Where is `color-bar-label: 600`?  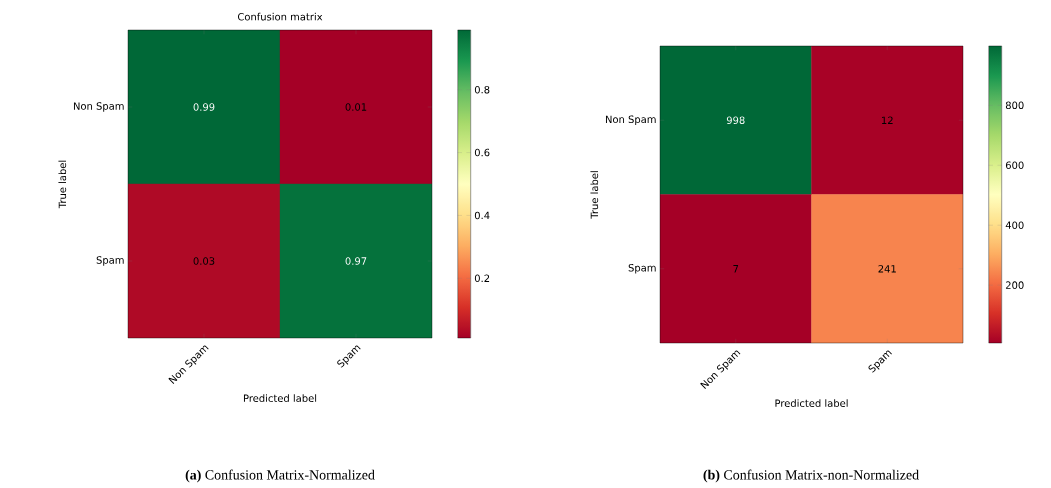
color-bar-label: 600 is located at coordinates (1014, 165).